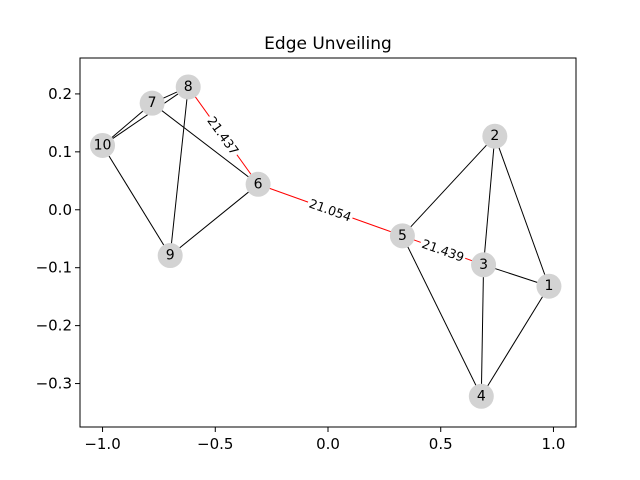 The image size is (640, 480). What do you see at coordinates (54, 384) in the screenshot?
I see `y-tick-label: −0.3` at bounding box center [54, 384].